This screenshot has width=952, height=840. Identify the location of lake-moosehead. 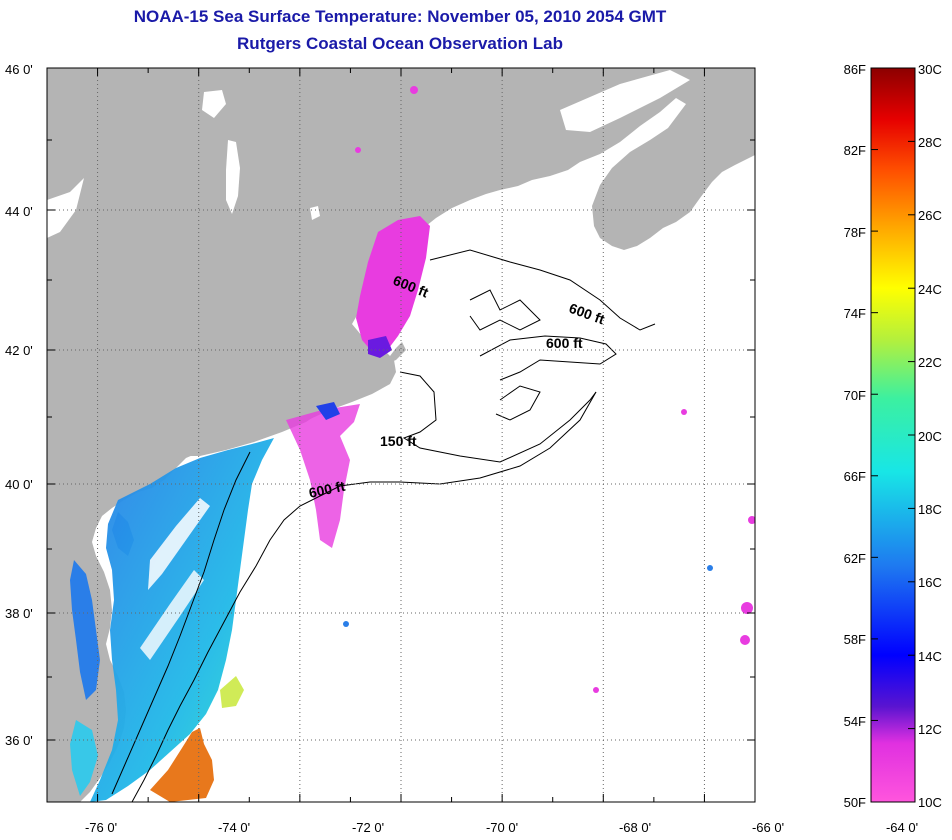
(214, 104).